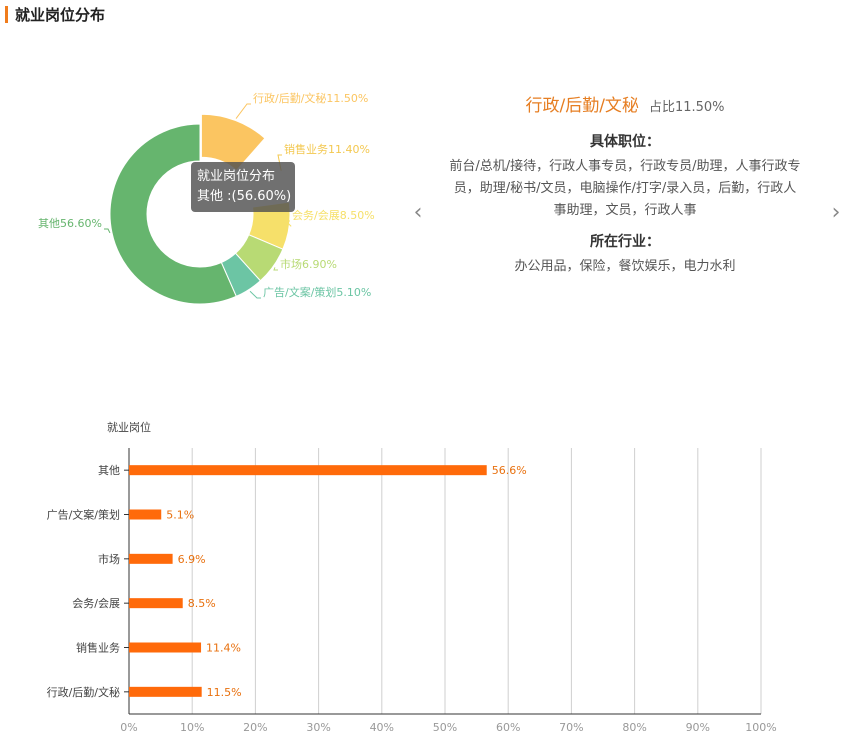 Image resolution: width=855 pixels, height=747 pixels. Describe the element at coordinates (98, 648) in the screenshot. I see `category-label: 销售业务` at that location.